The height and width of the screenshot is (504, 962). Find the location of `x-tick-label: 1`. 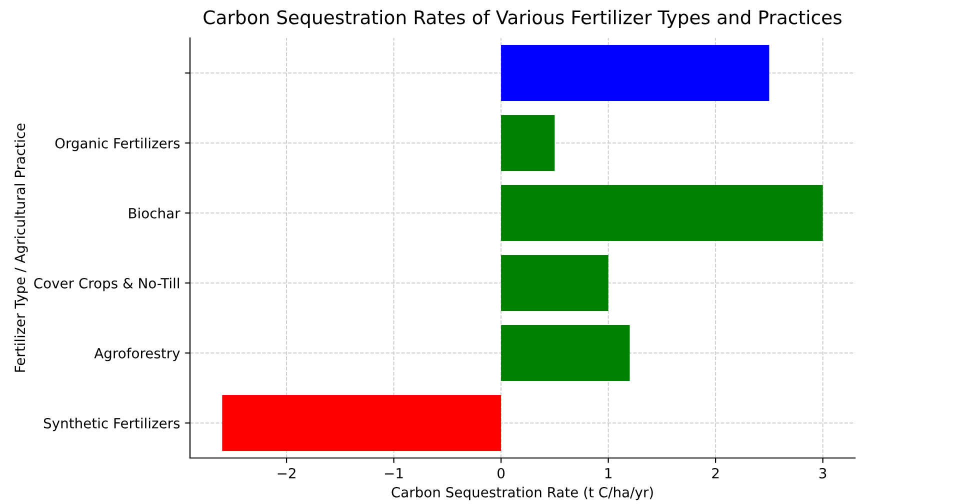

x-tick-label: 1 is located at coordinates (608, 473).